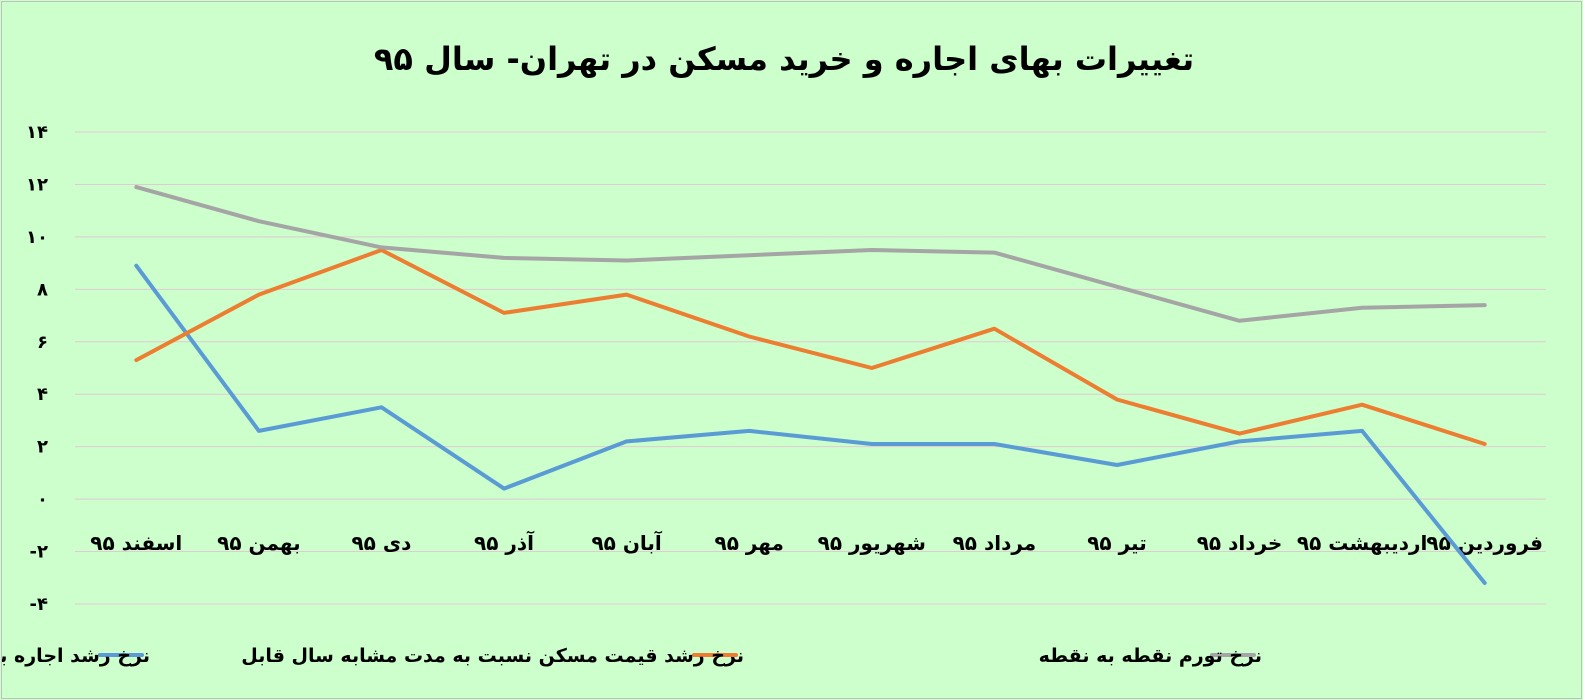 This screenshot has height=700, width=1583. I want to click on y-tick-label: ۱۴, so click(37, 132).